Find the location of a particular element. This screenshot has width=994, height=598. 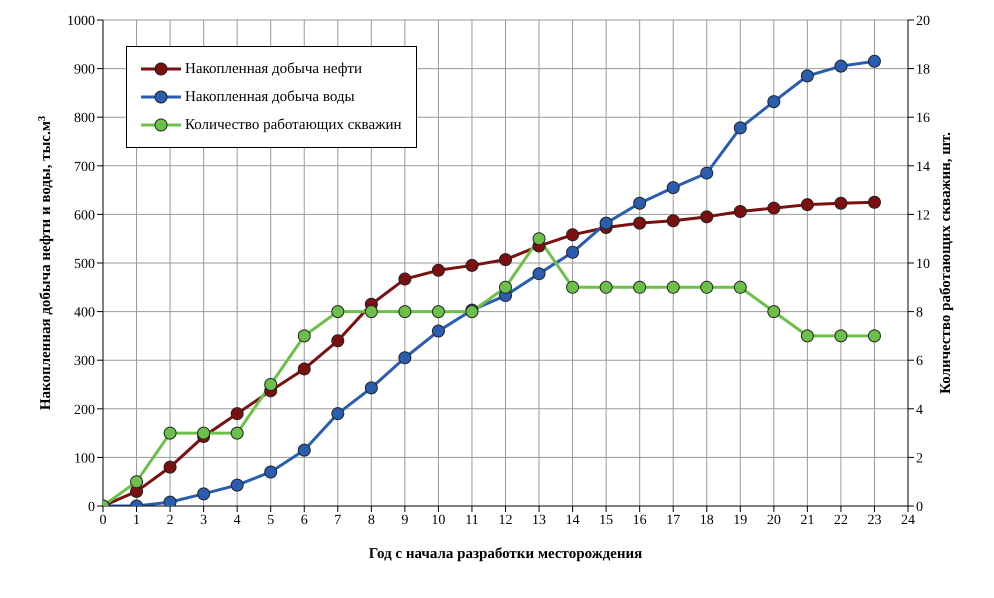

x-tick-label: 1 is located at coordinates (136, 520).